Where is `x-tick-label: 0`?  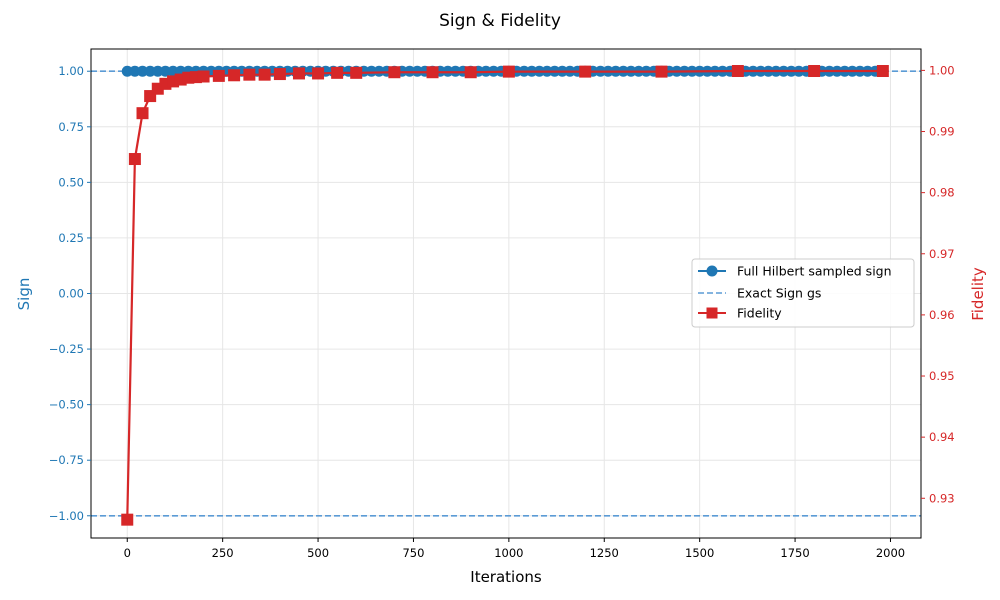 x-tick-label: 0 is located at coordinates (127, 553).